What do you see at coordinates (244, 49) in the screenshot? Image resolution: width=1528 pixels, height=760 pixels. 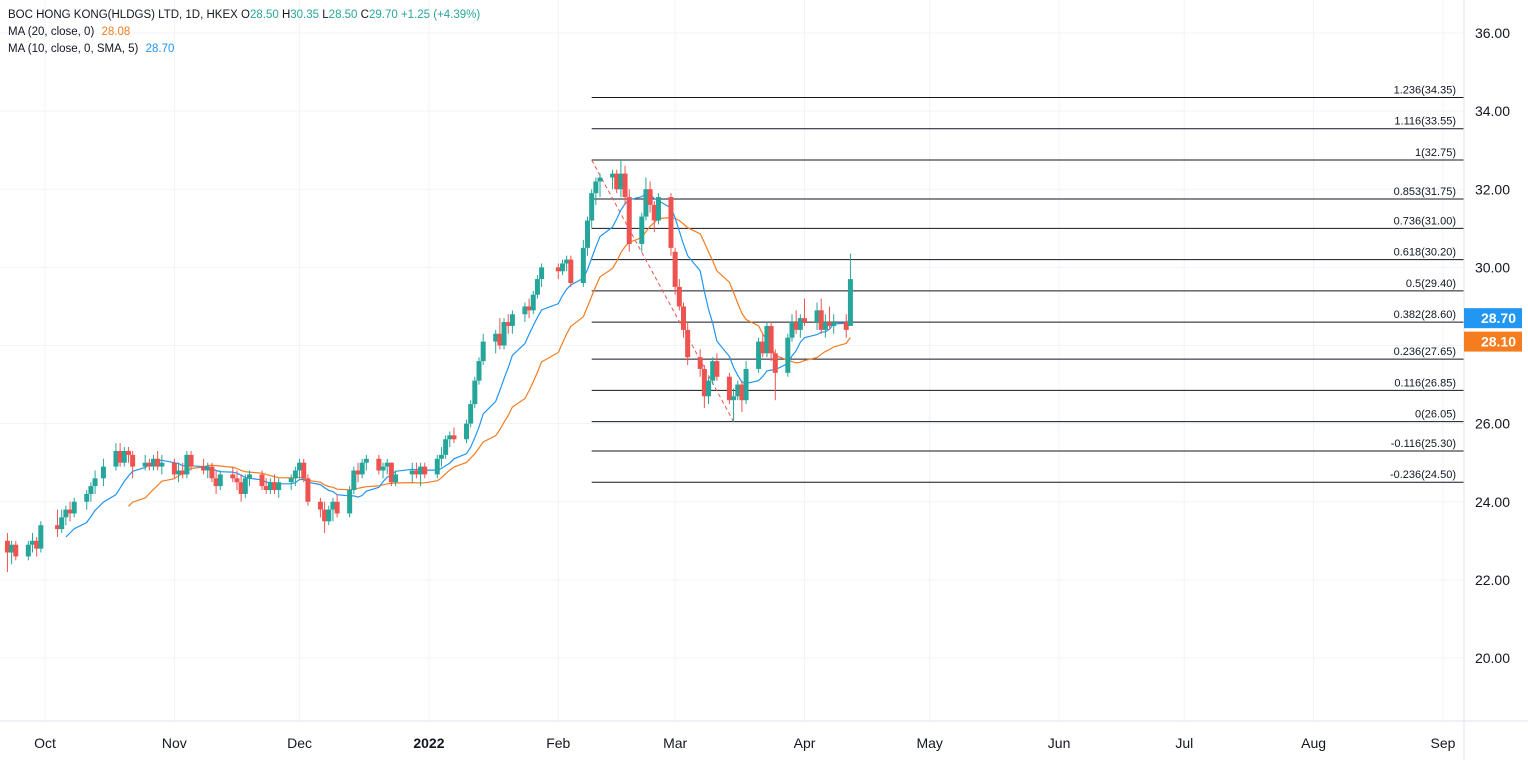 I see `legend-ma10-row: MA (10, close, 0, SMA, 5) 28.70` at bounding box center [244, 49].